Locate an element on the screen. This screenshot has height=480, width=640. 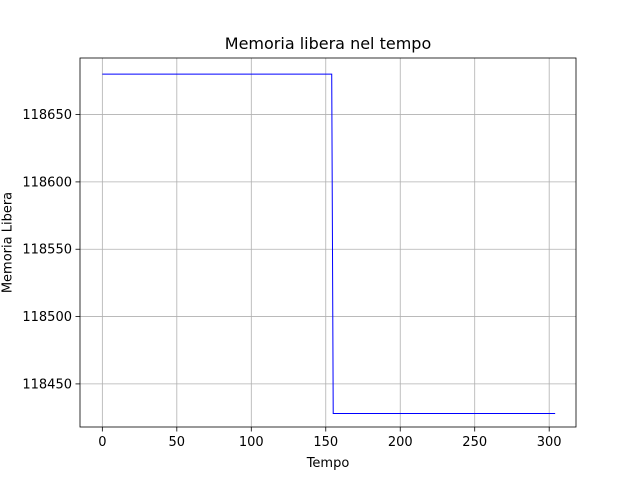
x-axis-title: Tempo is located at coordinates (328, 463).